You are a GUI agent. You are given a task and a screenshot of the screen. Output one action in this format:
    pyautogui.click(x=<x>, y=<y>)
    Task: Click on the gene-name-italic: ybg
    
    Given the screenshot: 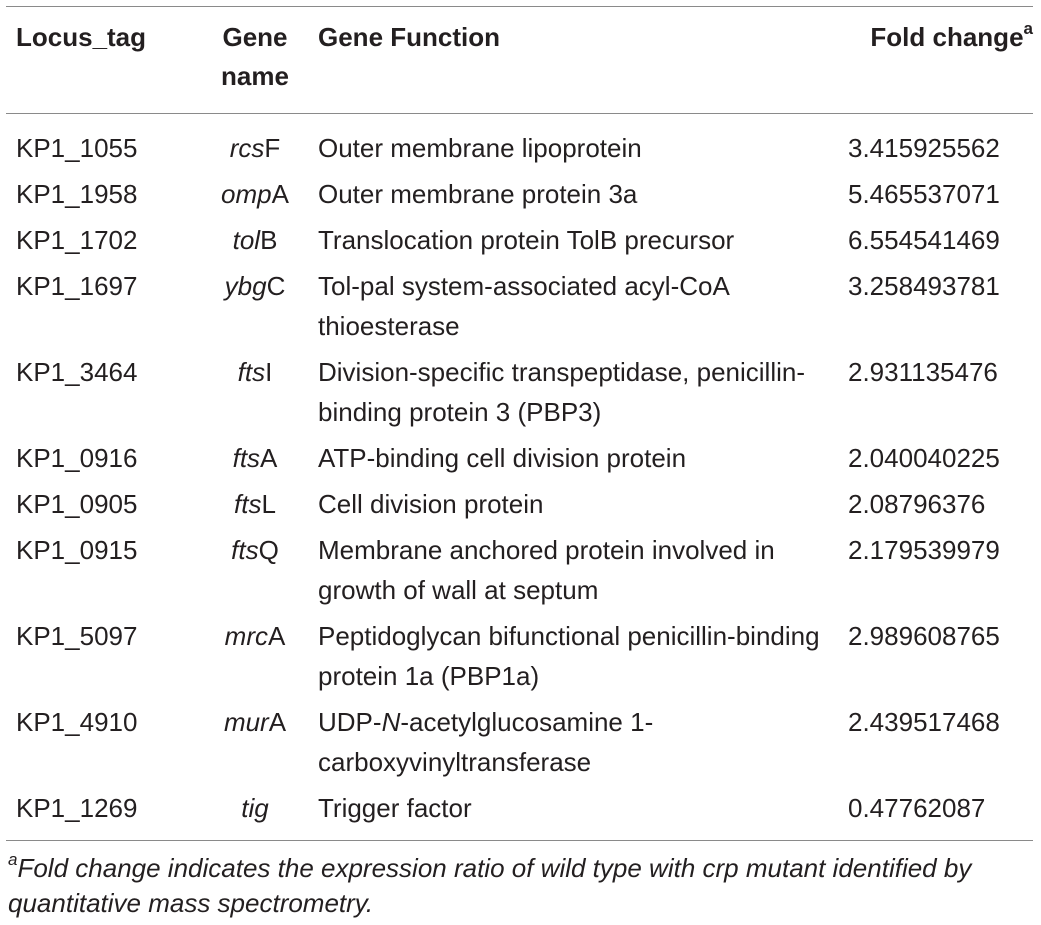 What is the action you would take?
    pyautogui.click(x=245, y=286)
    